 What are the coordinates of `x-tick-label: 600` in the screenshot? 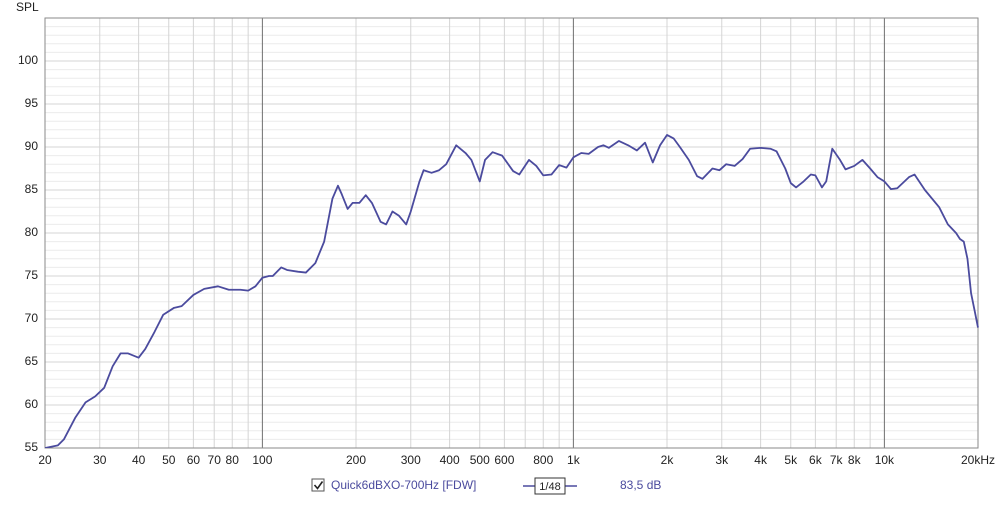 It's located at (504, 460).